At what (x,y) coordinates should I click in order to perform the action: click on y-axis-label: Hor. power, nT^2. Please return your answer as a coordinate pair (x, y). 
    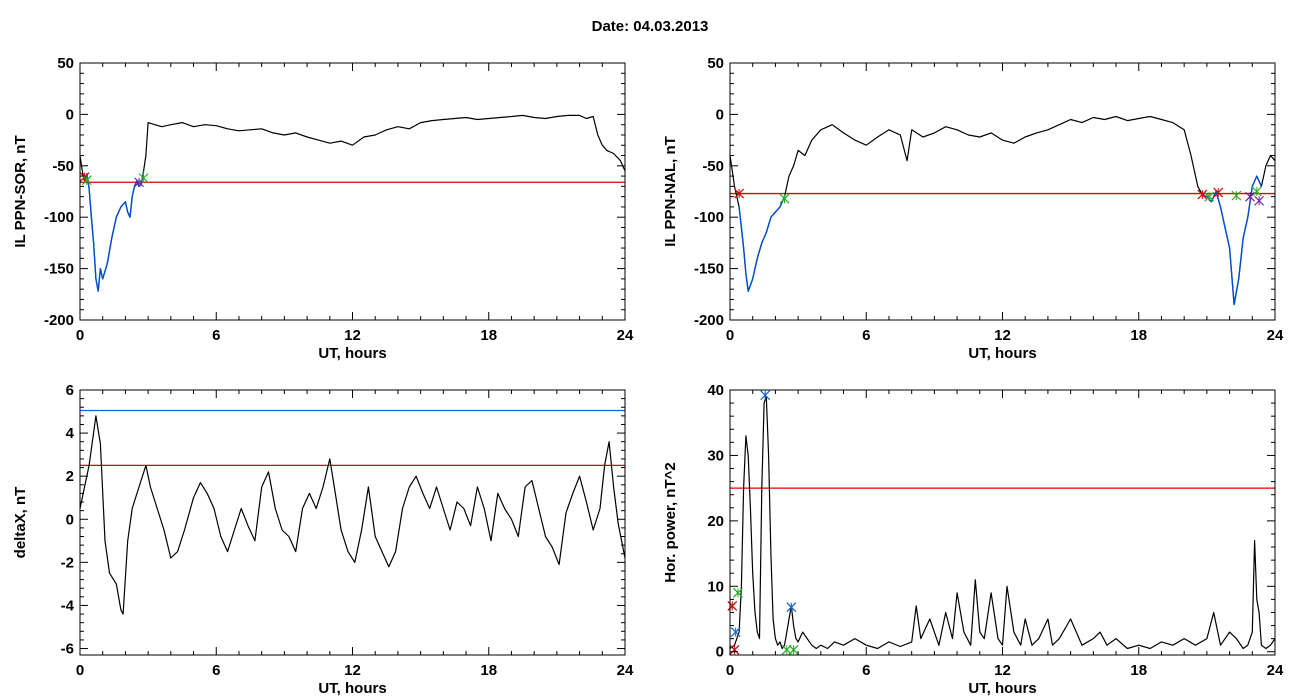
    Looking at the image, I should click on (670, 522).